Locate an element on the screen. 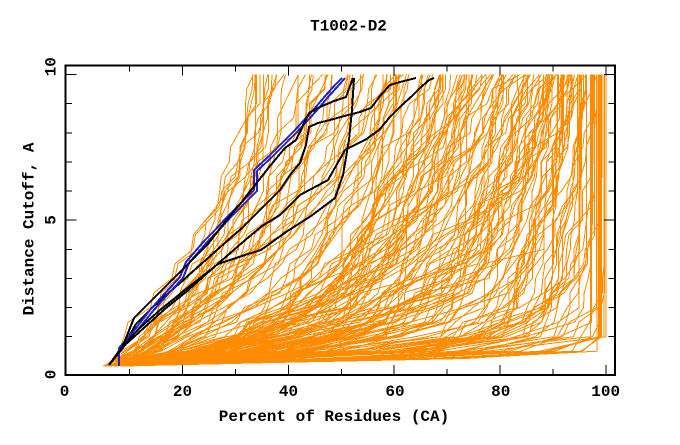  svg-text: 20 is located at coordinates (182, 392).